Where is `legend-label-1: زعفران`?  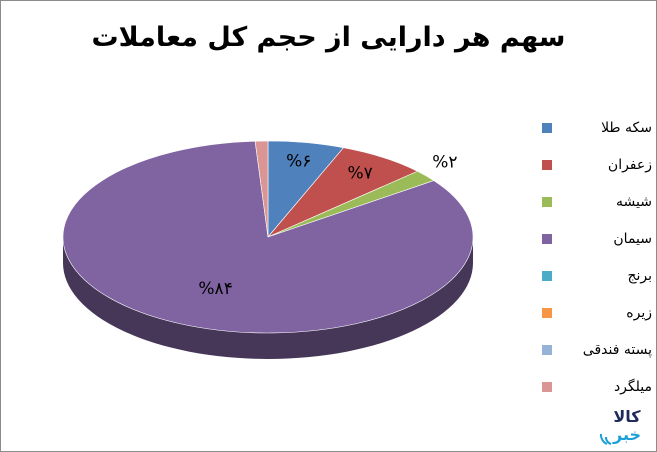
legend-label-1: زعفران is located at coordinates (629, 165).